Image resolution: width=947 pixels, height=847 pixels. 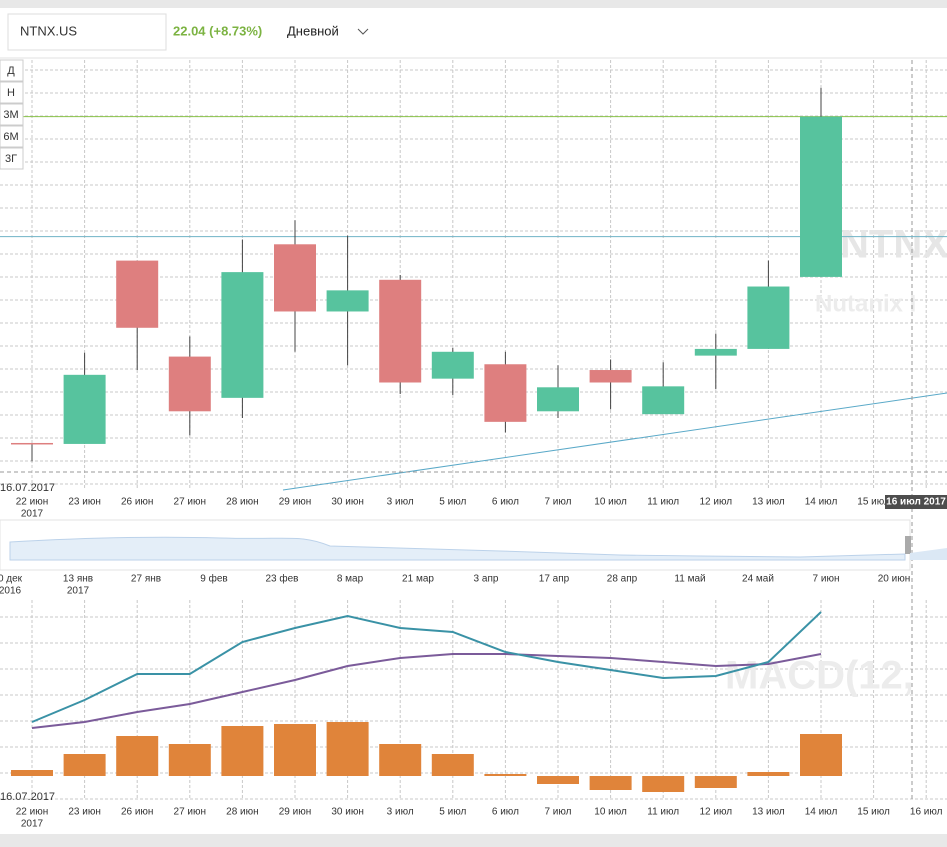 What do you see at coordinates (894, 579) in the screenshot?
I see `navigator-label: 20 июн` at bounding box center [894, 579].